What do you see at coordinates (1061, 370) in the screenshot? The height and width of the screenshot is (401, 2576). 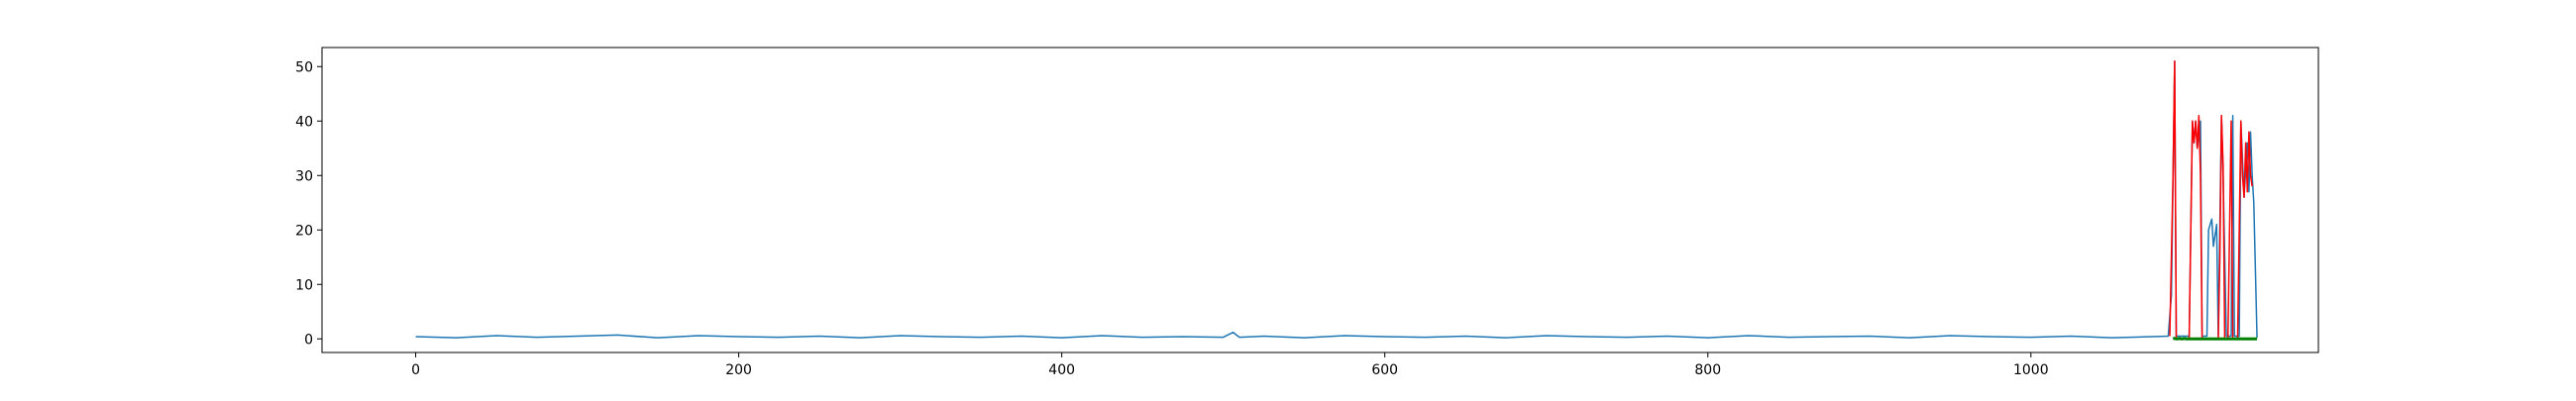 I see `x-tick-label: 400` at bounding box center [1061, 370].